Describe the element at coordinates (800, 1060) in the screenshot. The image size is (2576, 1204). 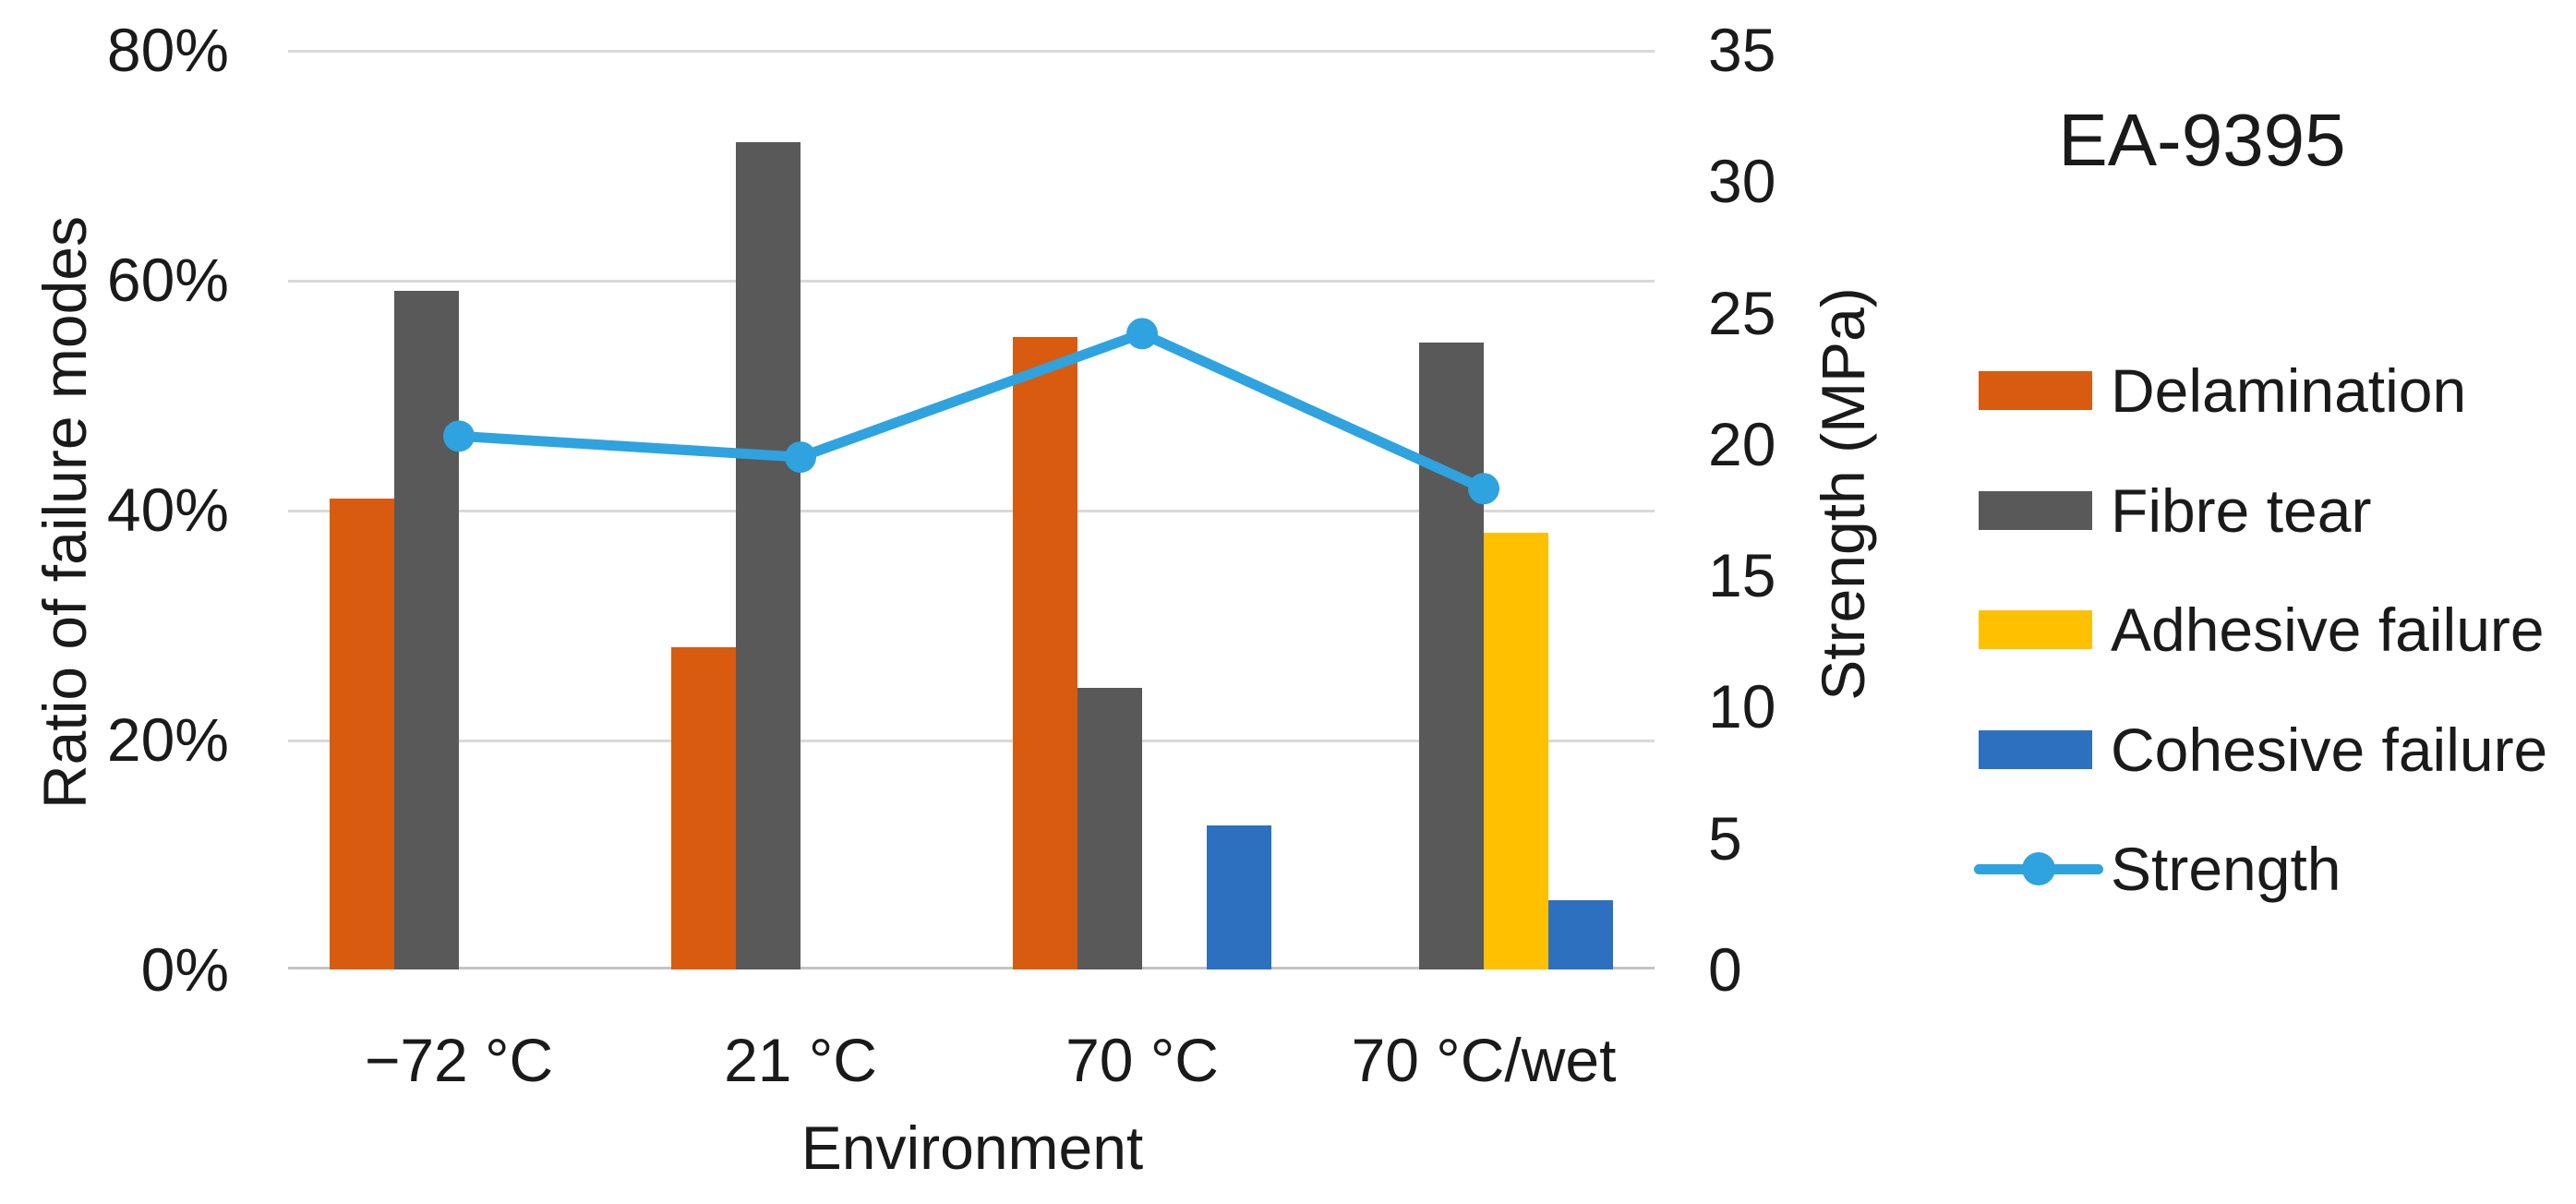
I see `x-axis-tick-label: 21 °C` at that location.